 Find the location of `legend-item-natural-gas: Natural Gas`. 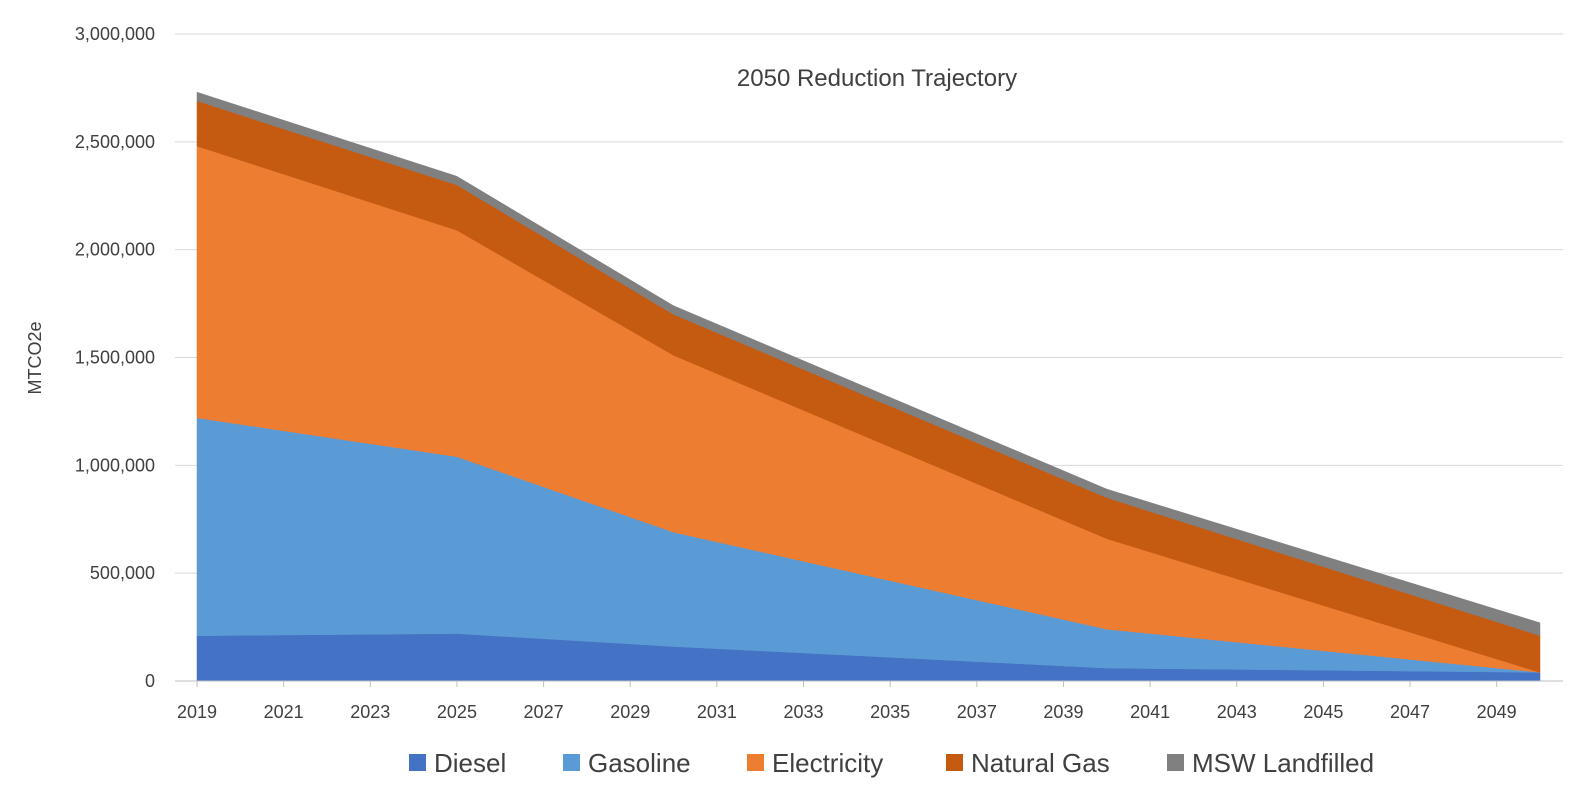

legend-item-natural-gas: Natural Gas is located at coordinates (1028, 763).